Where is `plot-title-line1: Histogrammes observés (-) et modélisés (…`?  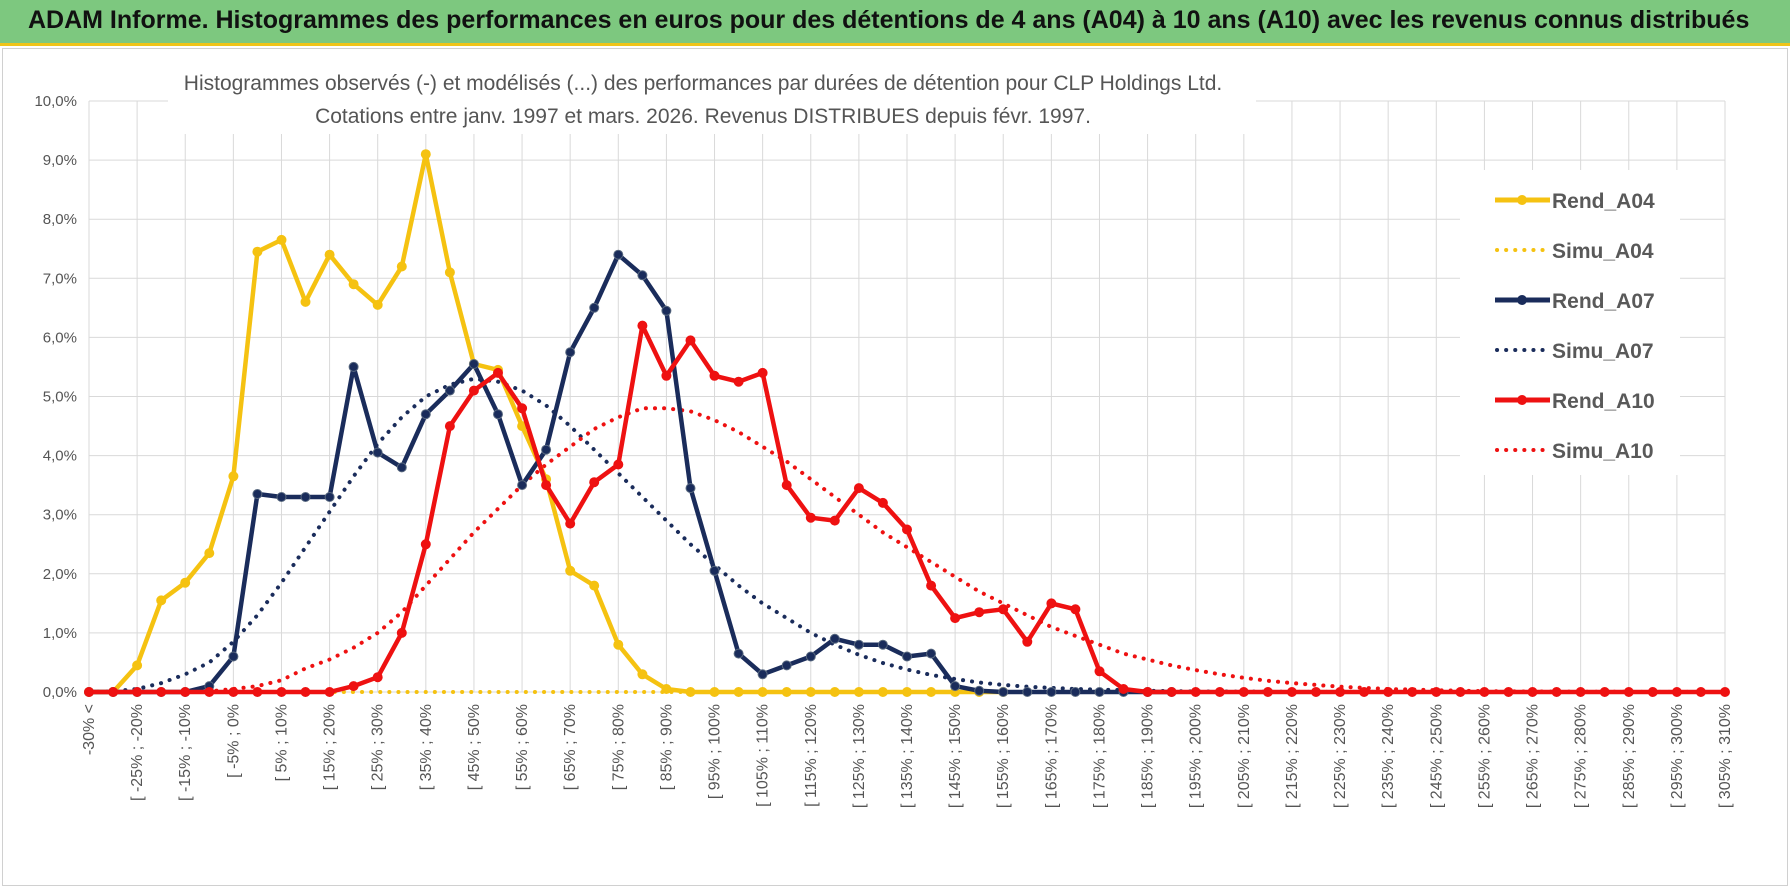
plot-title-line1: Histogrammes observés (-) et modélisés (… is located at coordinates (703, 83).